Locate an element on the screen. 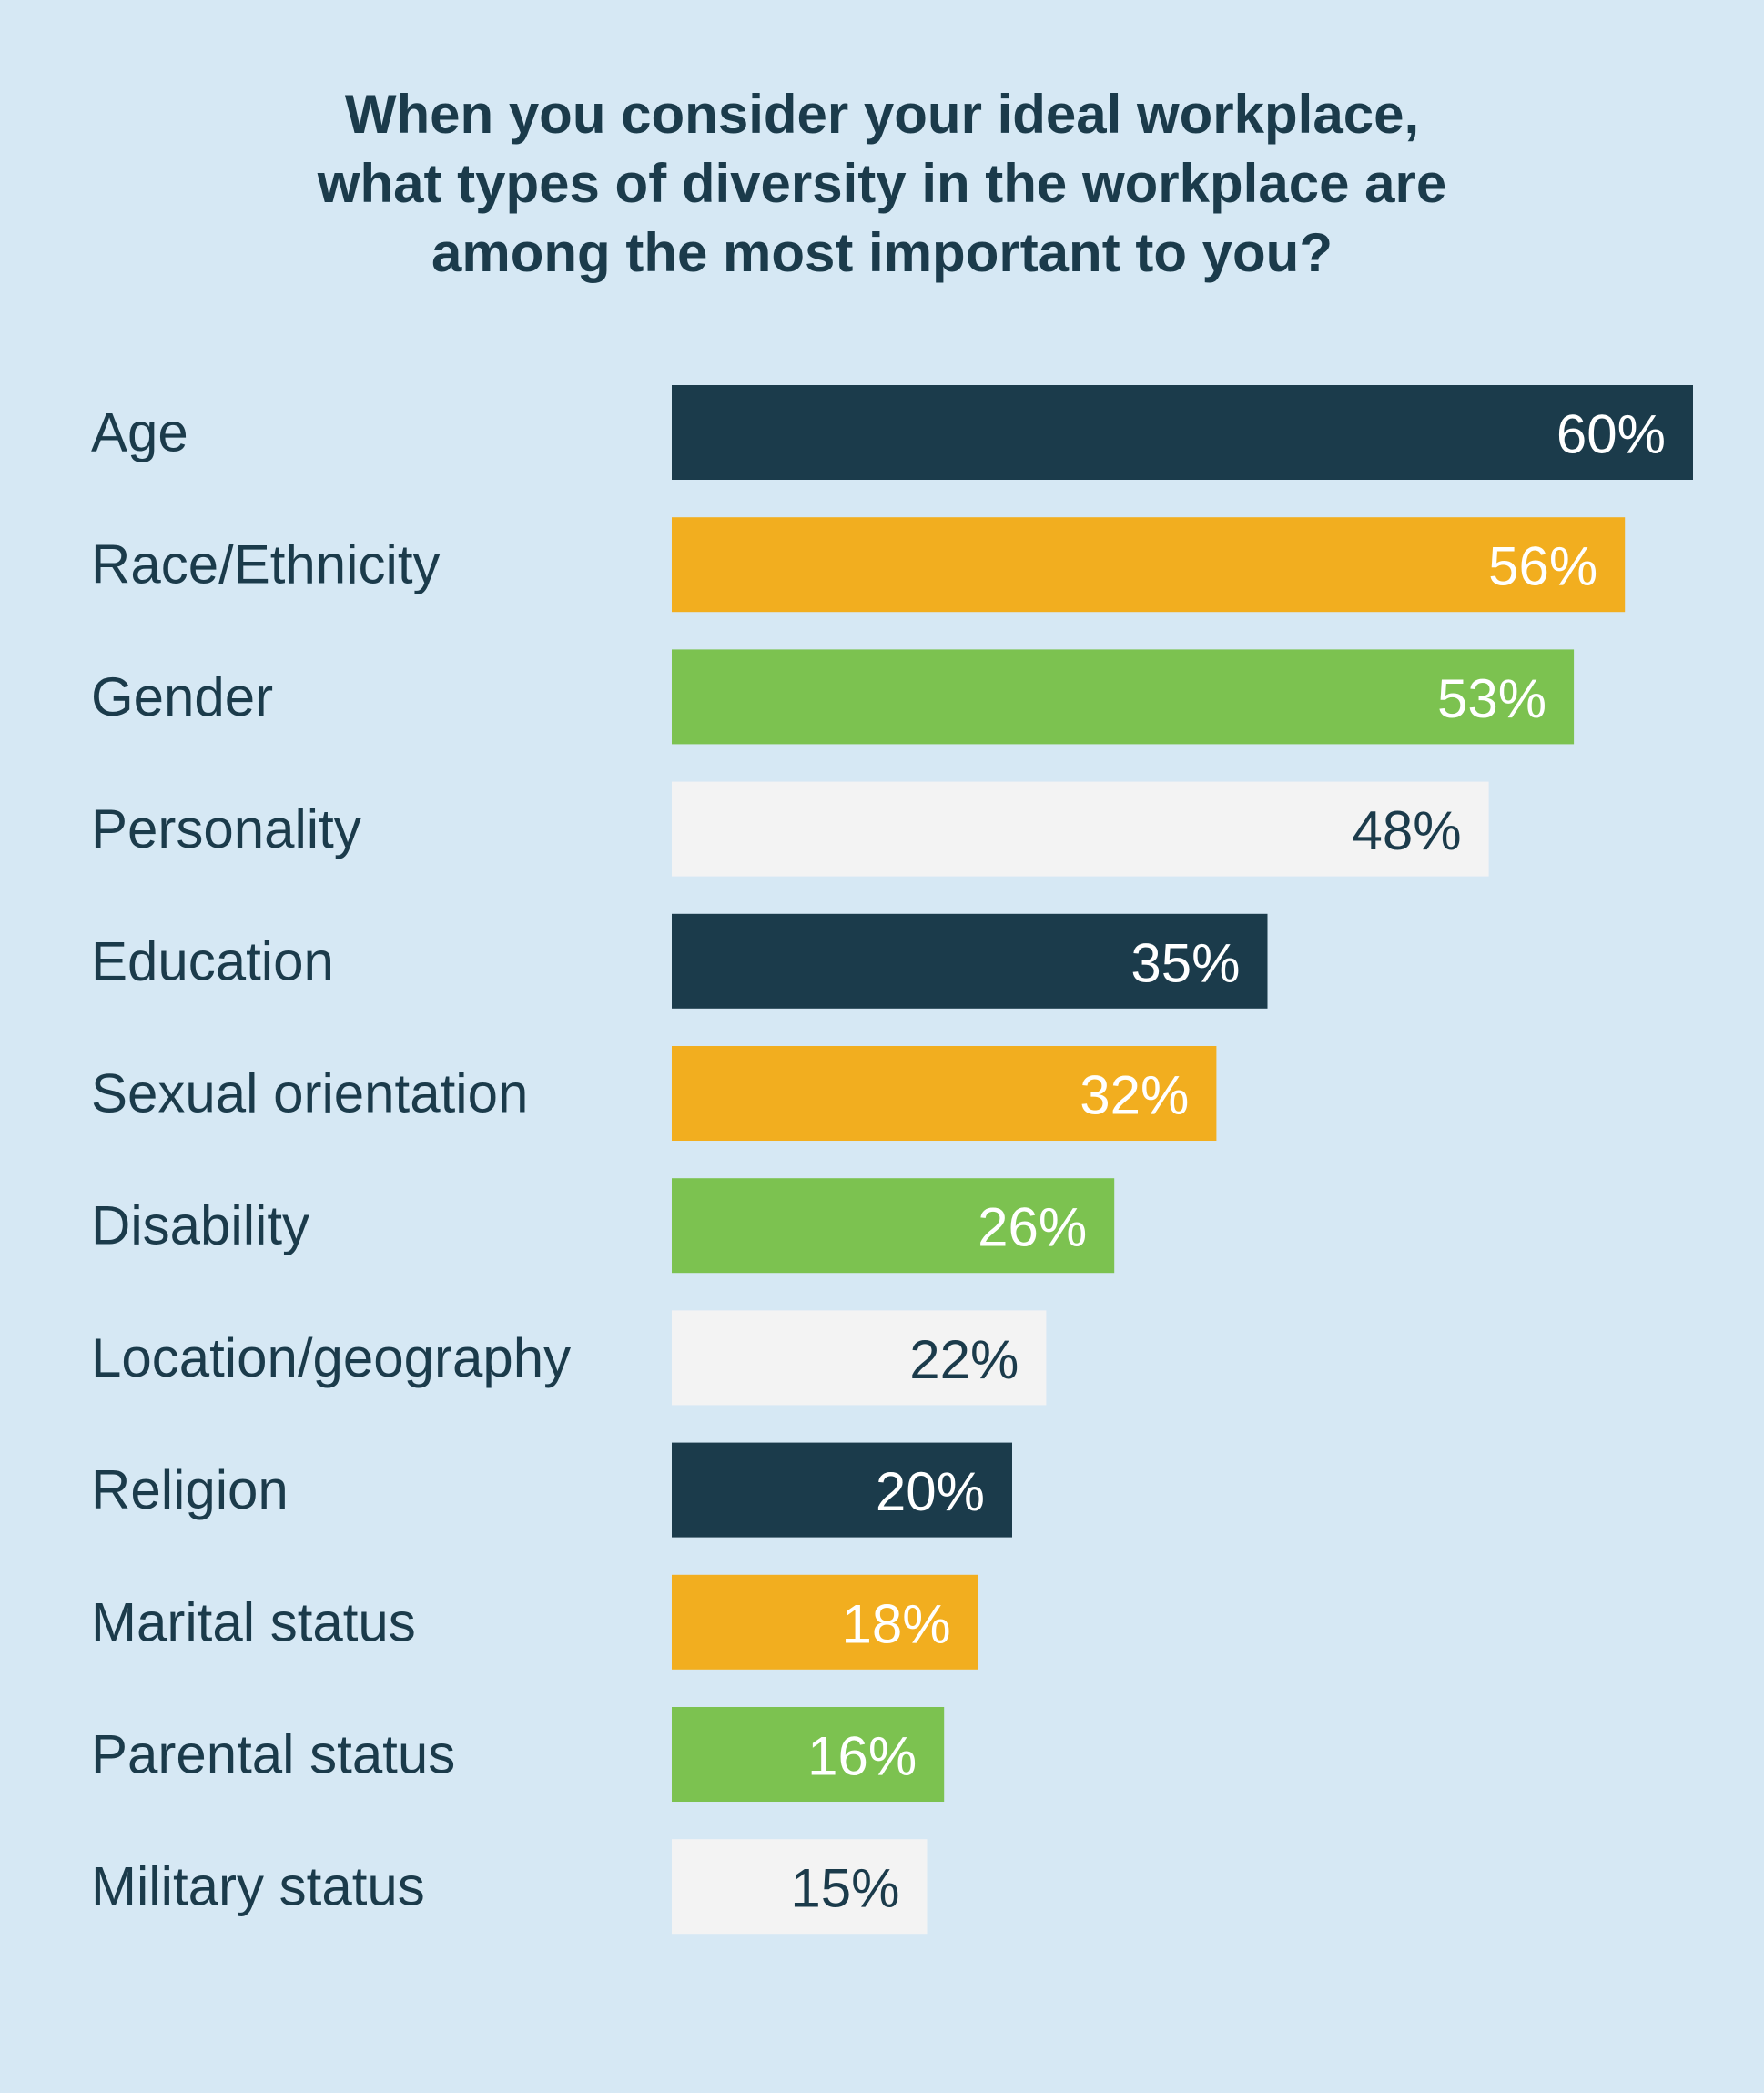 This screenshot has width=1764, height=2093. bar-group-8: Religion 20% is located at coordinates (551, 1490).